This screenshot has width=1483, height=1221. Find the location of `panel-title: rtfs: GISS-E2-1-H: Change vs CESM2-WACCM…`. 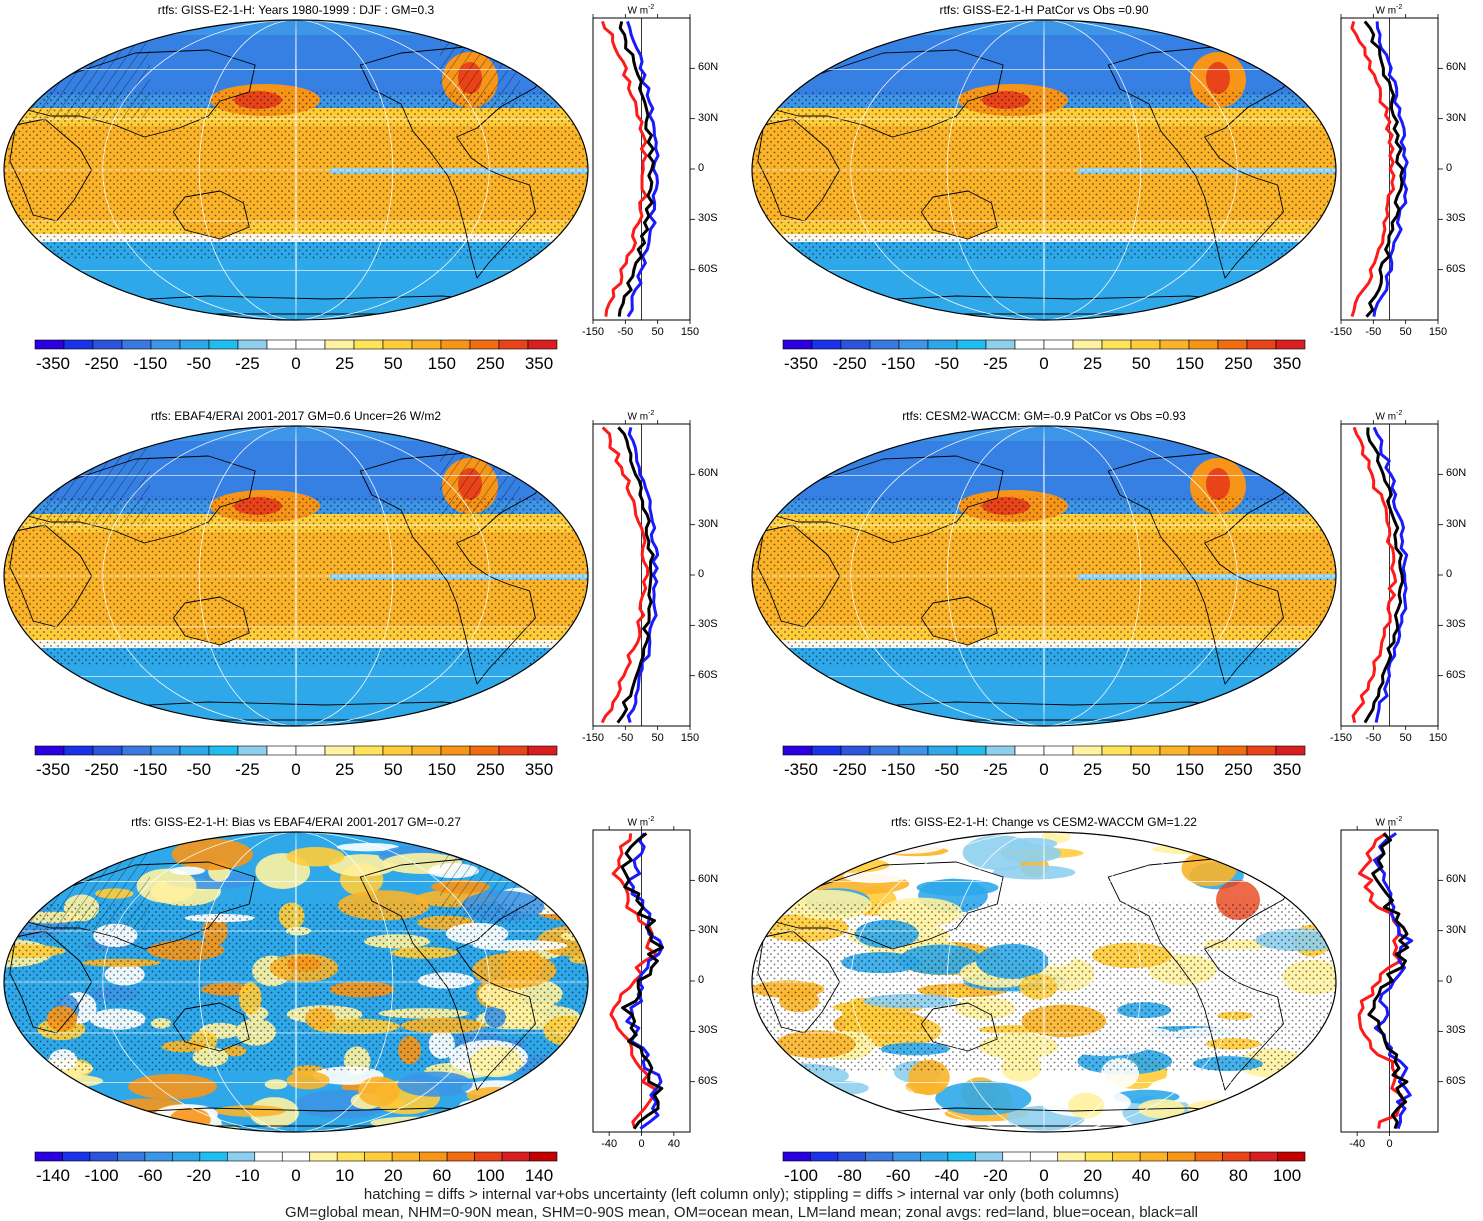

panel-title: rtfs: GISS-E2-1-H: Change vs CESM2-WACCM… is located at coordinates (1044, 822).